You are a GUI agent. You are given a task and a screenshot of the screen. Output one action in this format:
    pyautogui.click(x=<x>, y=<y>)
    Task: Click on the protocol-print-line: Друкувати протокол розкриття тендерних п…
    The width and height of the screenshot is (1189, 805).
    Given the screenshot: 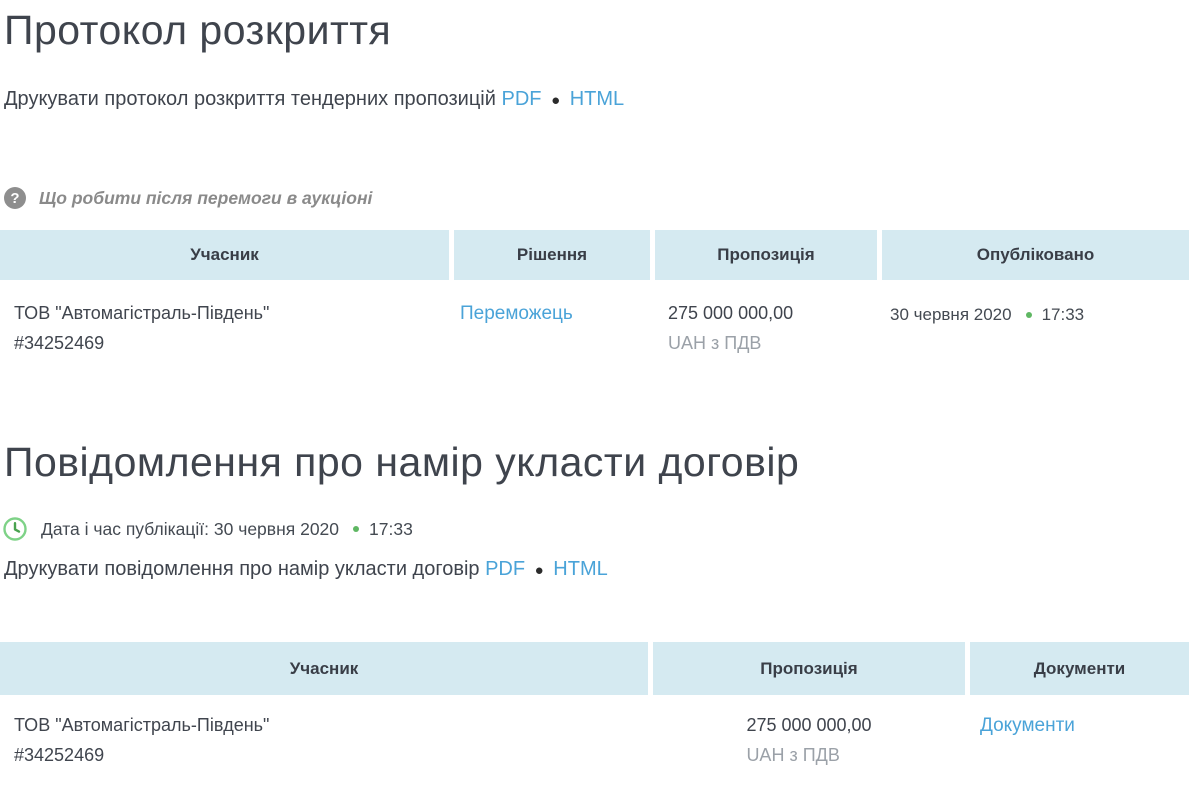 What is the action you would take?
    pyautogui.click(x=596, y=99)
    